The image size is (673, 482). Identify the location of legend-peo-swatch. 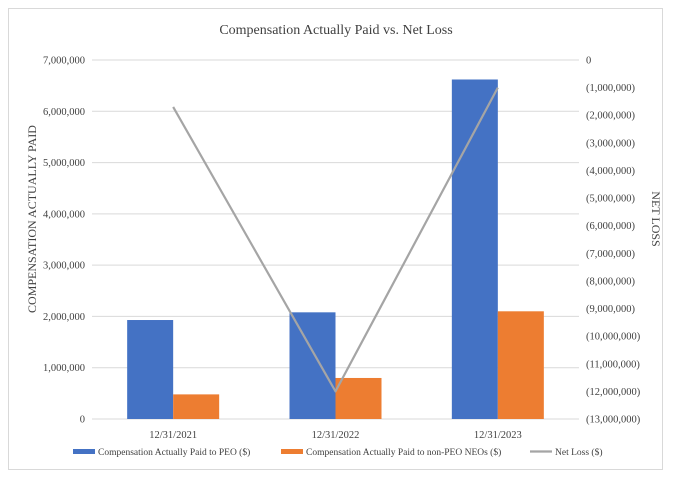
(84, 451).